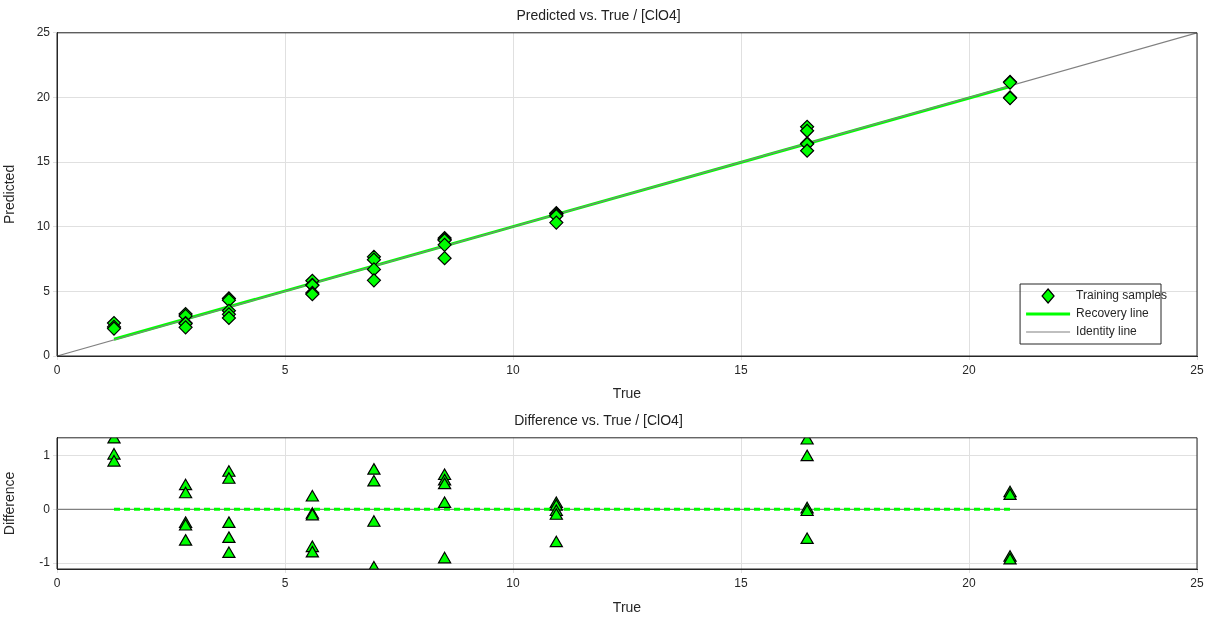 This screenshot has width=1209, height=619. I want to click on legend-label: Training samples, so click(1122, 295).